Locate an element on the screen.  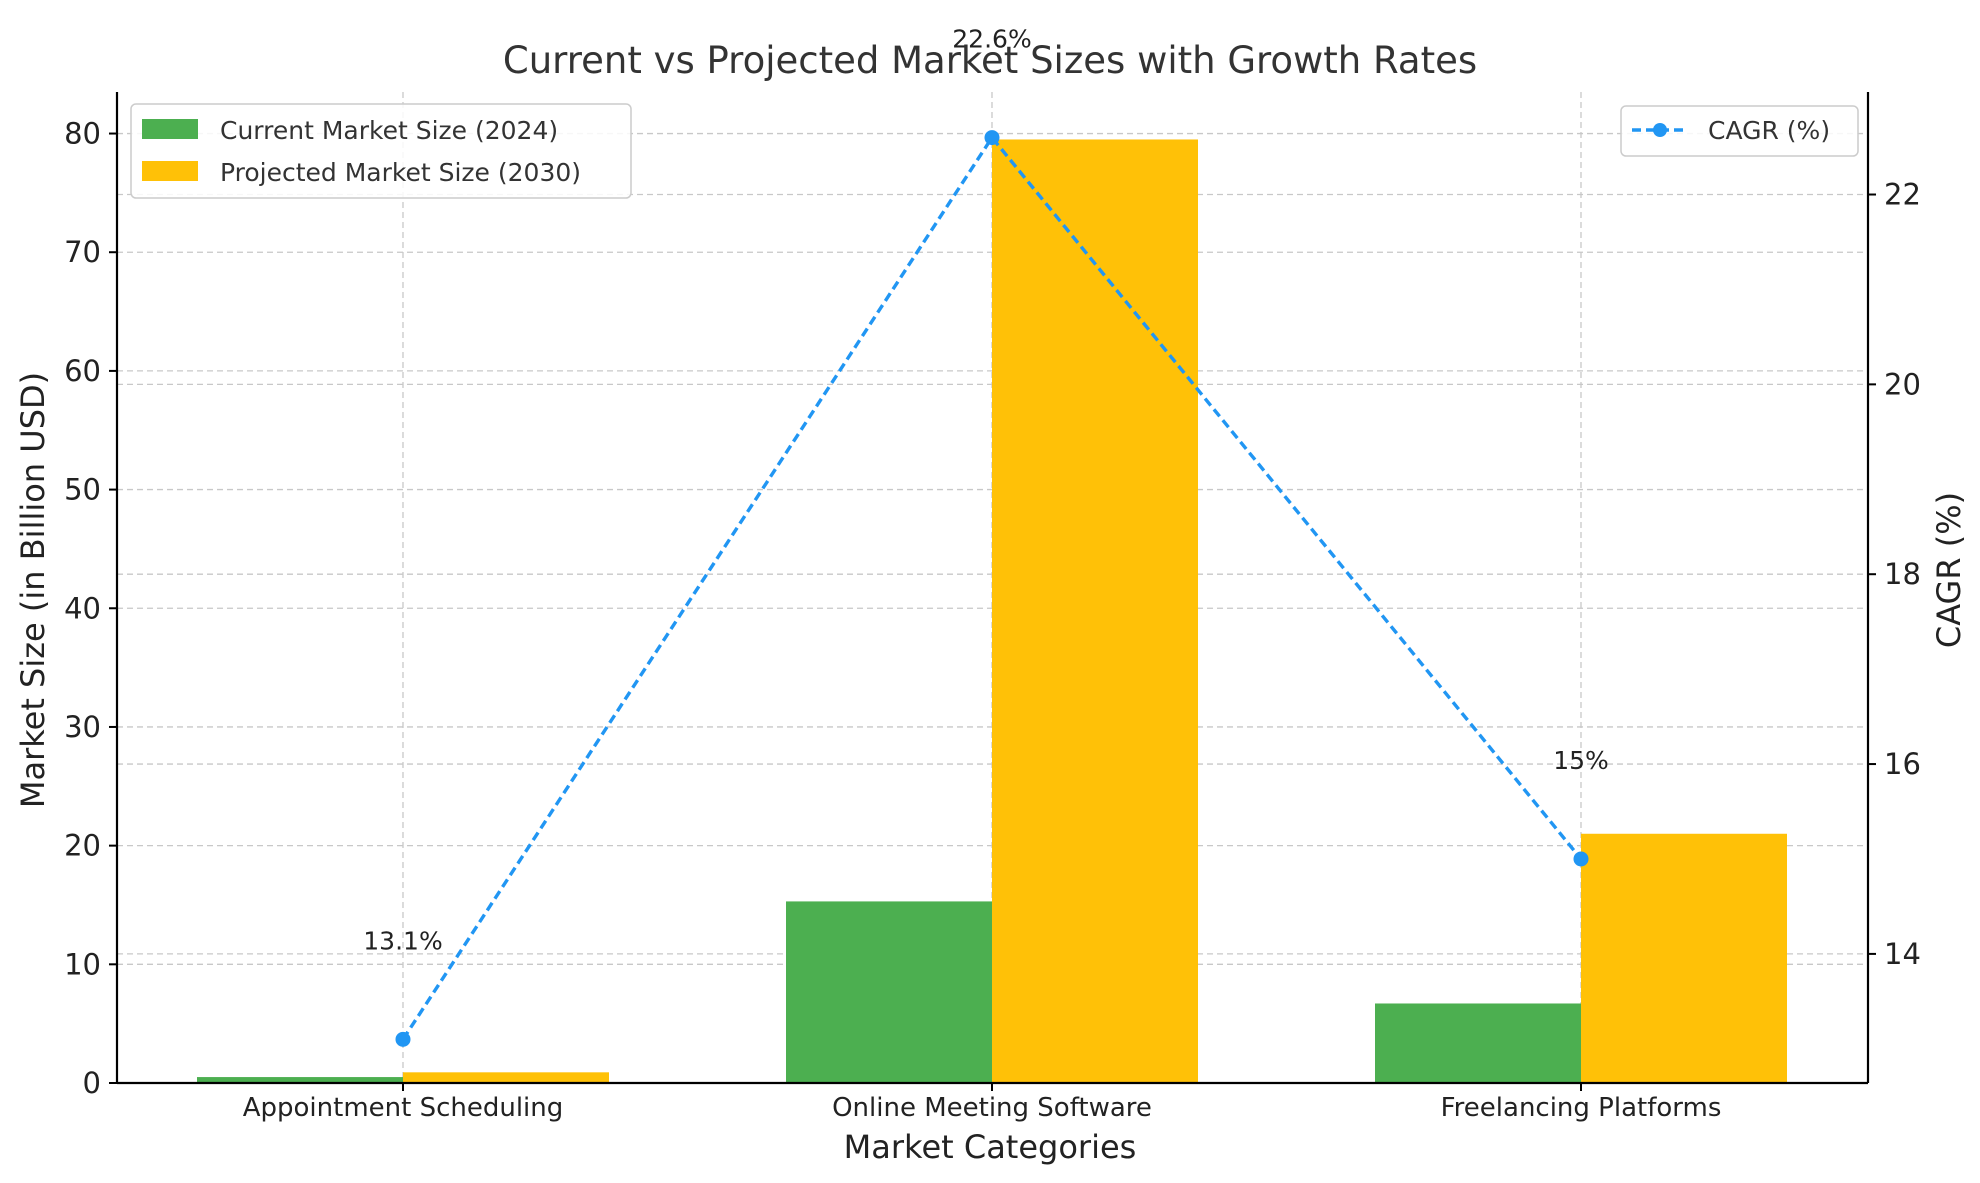
cagr-data-label: 15% is located at coordinates (1581, 760).